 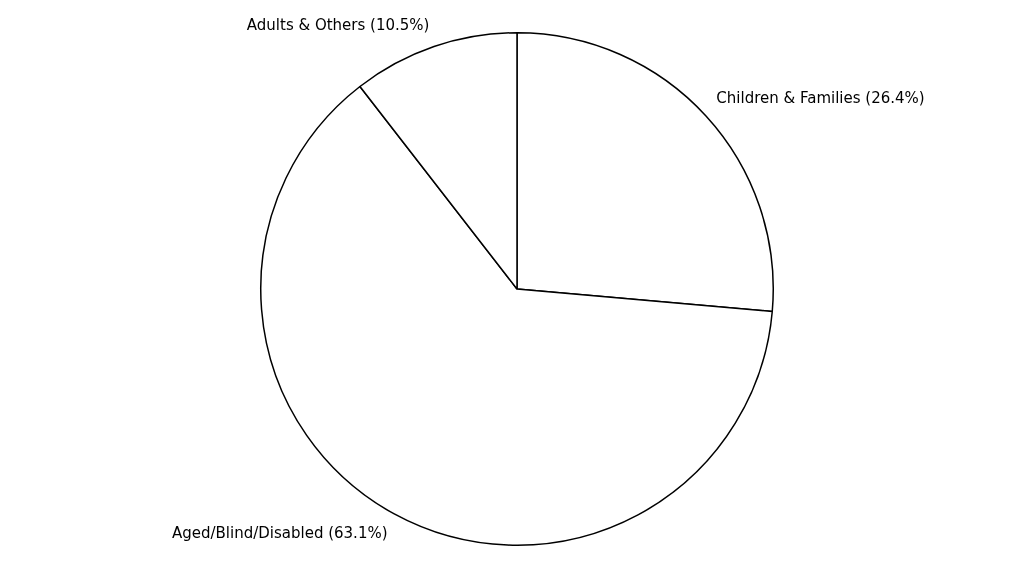 I want to click on slice-label: Children & Families (26.4%), so click(x=820, y=97).